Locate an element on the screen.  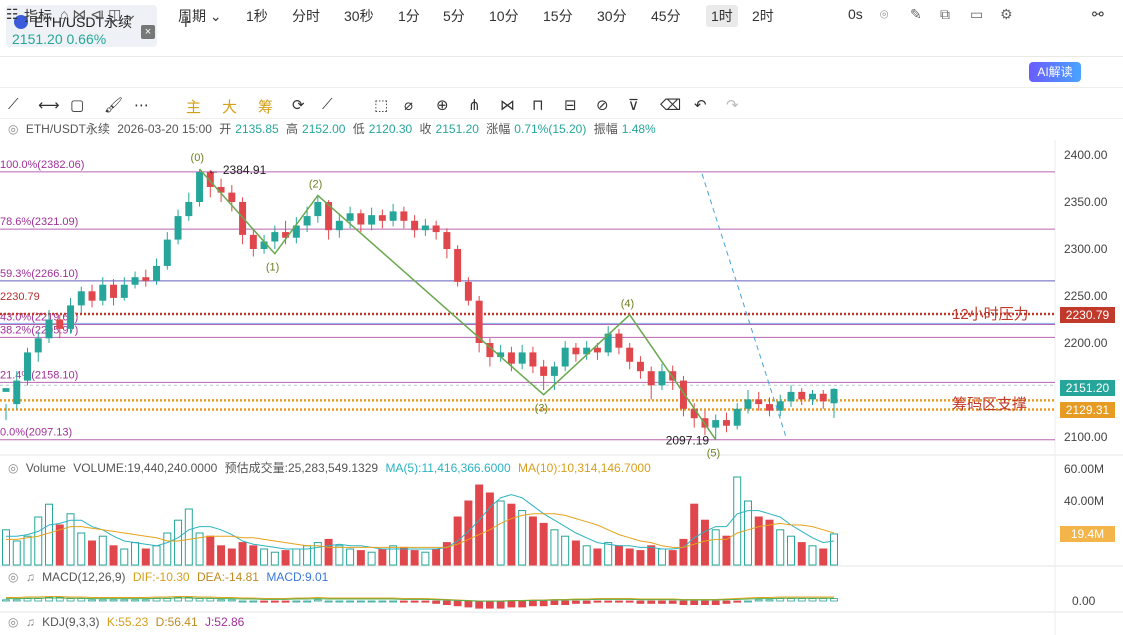
open-value: 2135.85 is located at coordinates (257, 129).